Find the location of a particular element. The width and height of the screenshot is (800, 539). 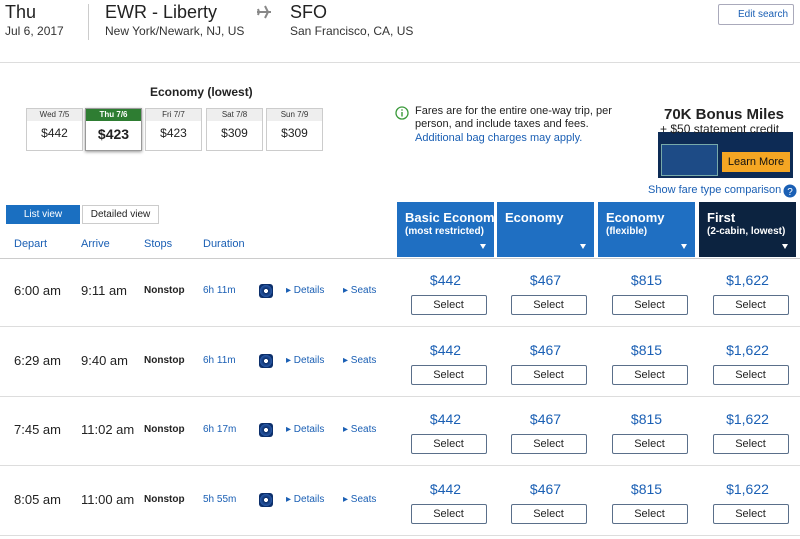

depart-time: 6:00 am is located at coordinates (37, 290).